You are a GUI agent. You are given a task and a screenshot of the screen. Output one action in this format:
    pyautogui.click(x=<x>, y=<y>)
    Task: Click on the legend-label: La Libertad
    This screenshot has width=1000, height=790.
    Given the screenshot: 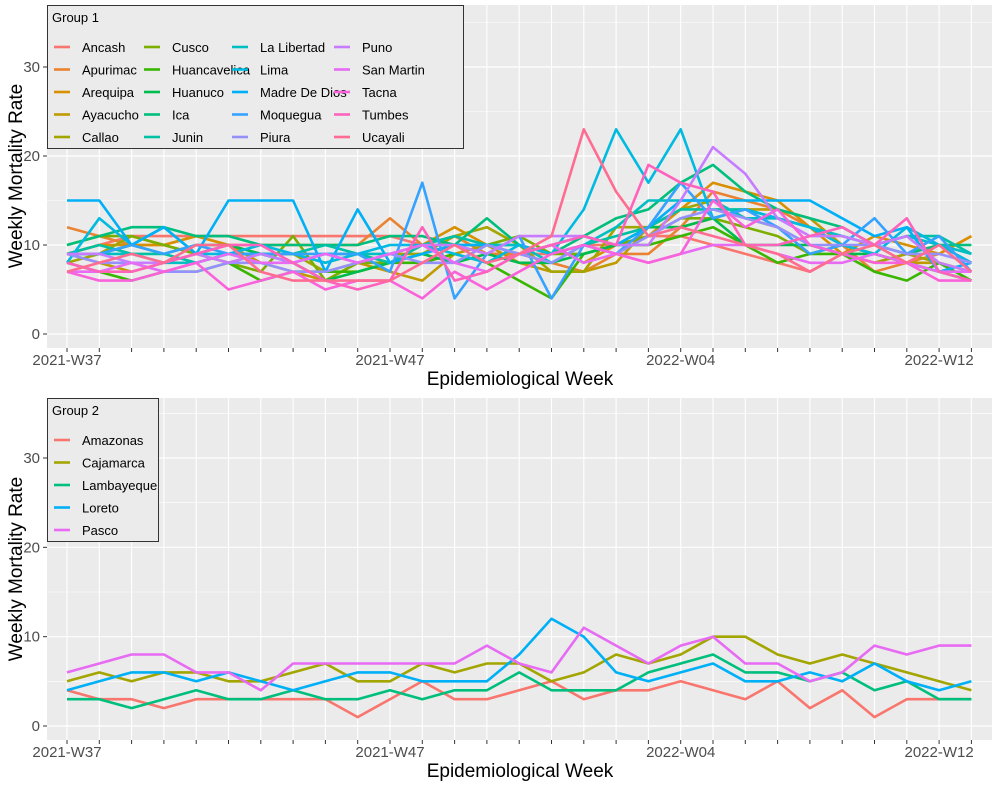 What is the action you would take?
    pyautogui.click(x=292, y=47)
    